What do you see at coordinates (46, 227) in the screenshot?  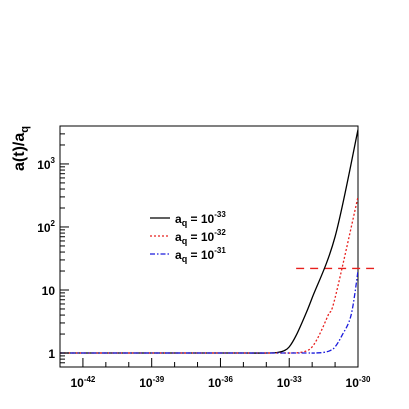 I see `y-tick-label: 10²` at bounding box center [46, 227].